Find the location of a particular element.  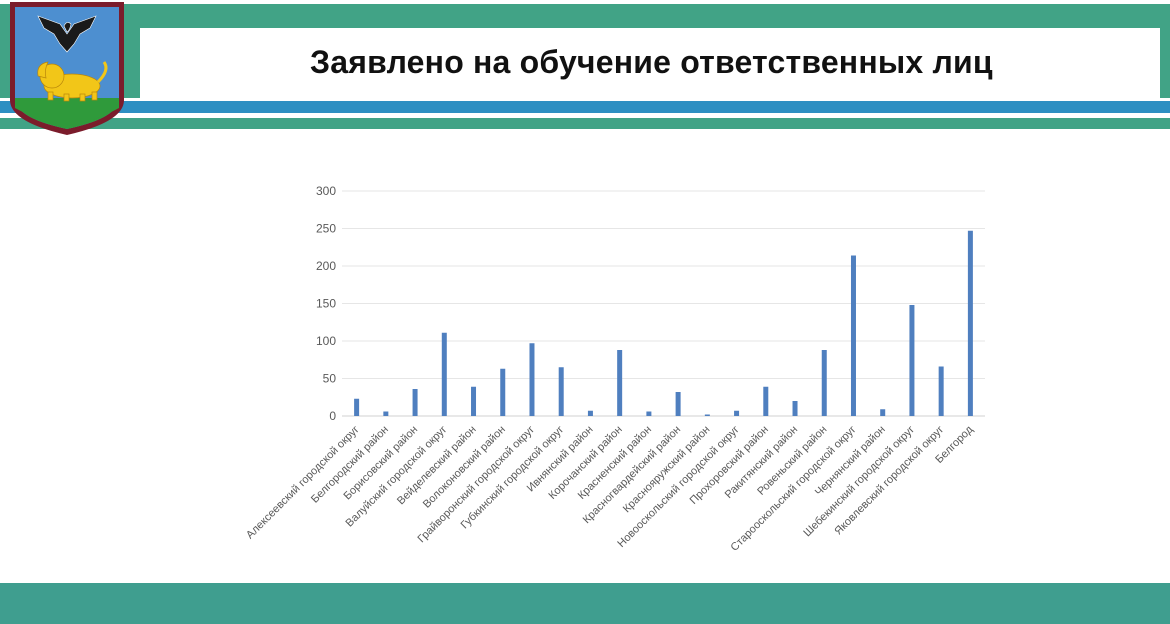

y-axis-ticks: 0 50 100 150 200 250 300 is located at coordinates (326, 303).